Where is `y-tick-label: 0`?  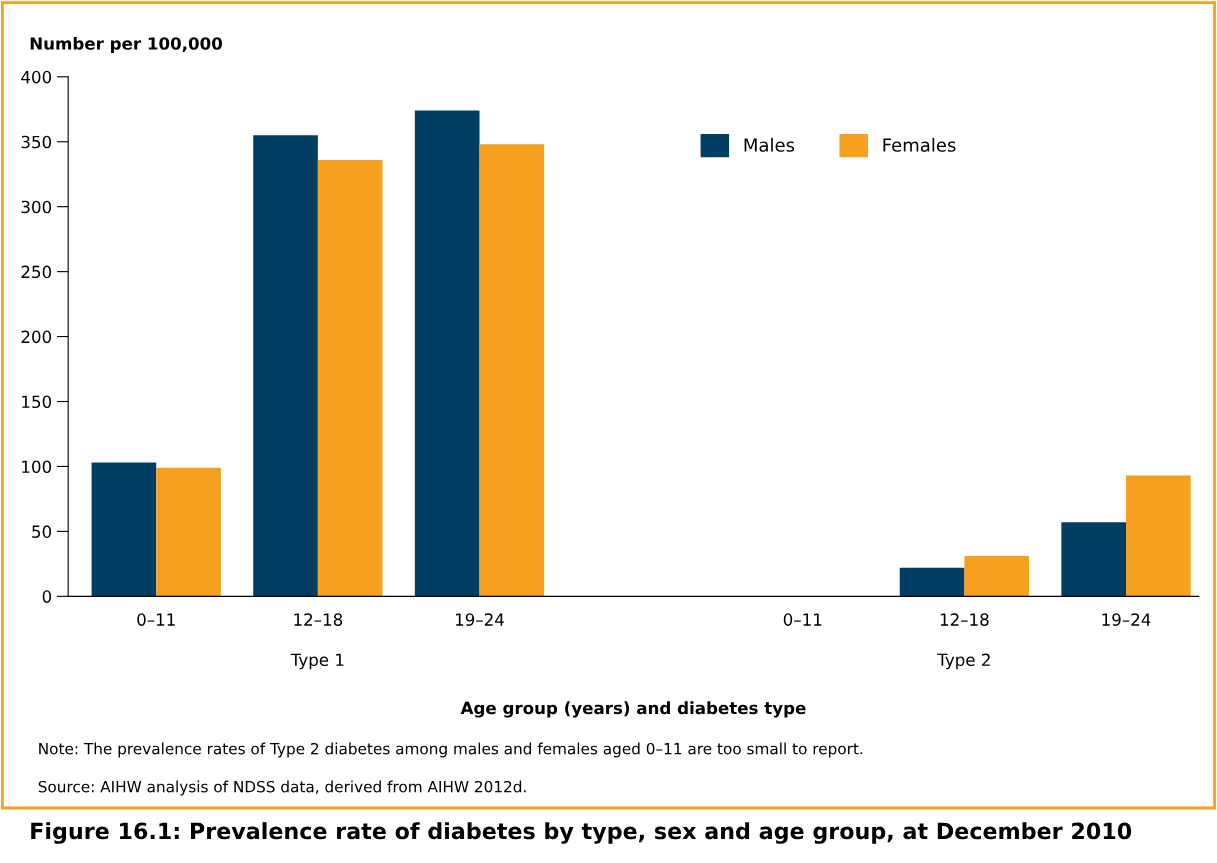
y-tick-label: 0 is located at coordinates (47, 596).